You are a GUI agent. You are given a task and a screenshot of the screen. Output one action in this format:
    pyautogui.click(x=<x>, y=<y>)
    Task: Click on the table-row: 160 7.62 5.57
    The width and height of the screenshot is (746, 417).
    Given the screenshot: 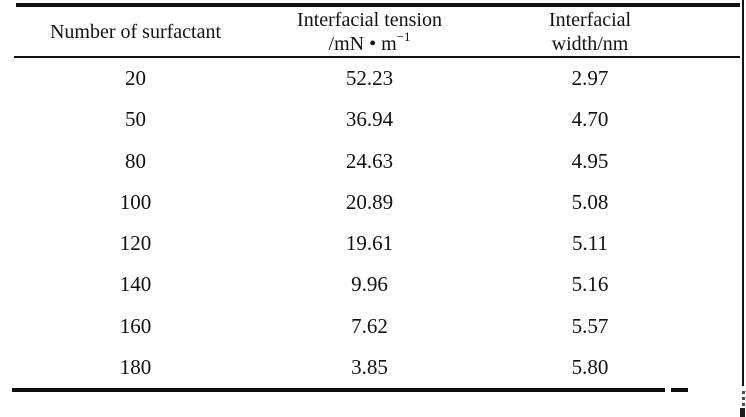 What is the action you would take?
    pyautogui.click(x=377, y=326)
    